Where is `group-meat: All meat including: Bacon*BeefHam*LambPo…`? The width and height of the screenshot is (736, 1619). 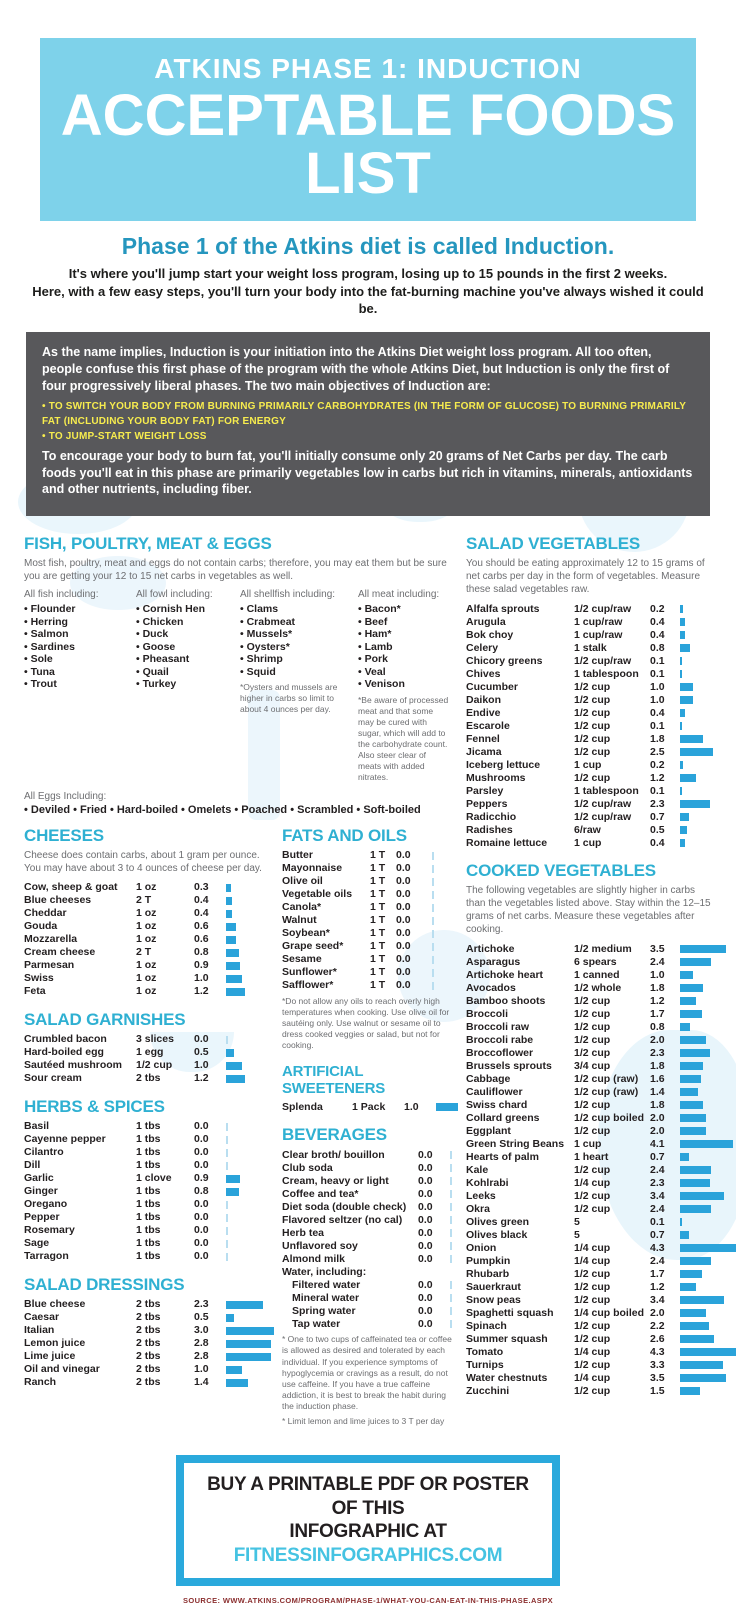
group-meat: All meat including: Bacon*BeefHam*LambPo… is located at coordinates (407, 686).